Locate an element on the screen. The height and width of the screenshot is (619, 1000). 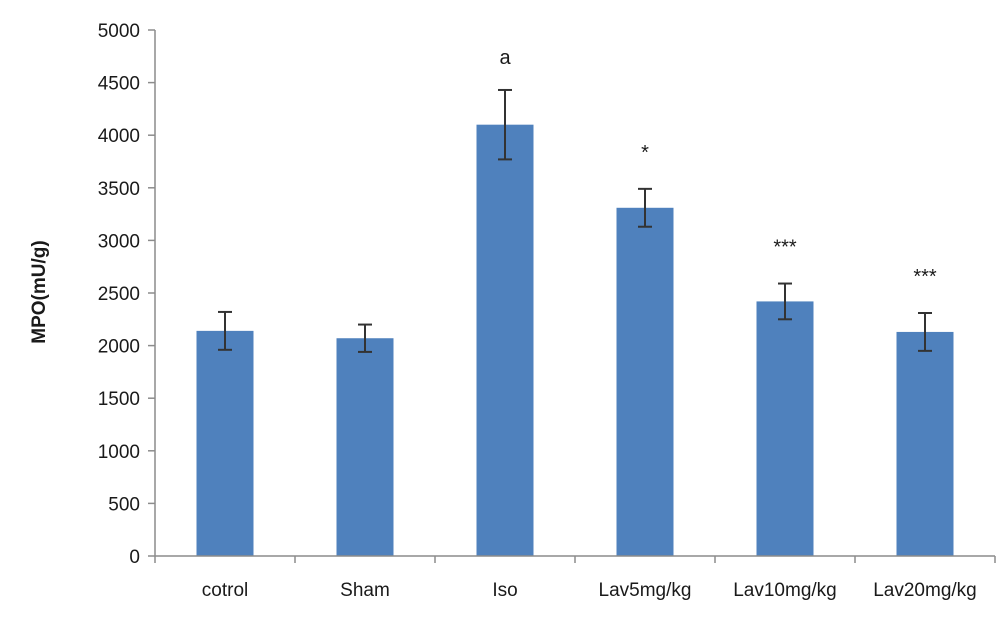
y-tick-label: 2500 is located at coordinates (119, 294).